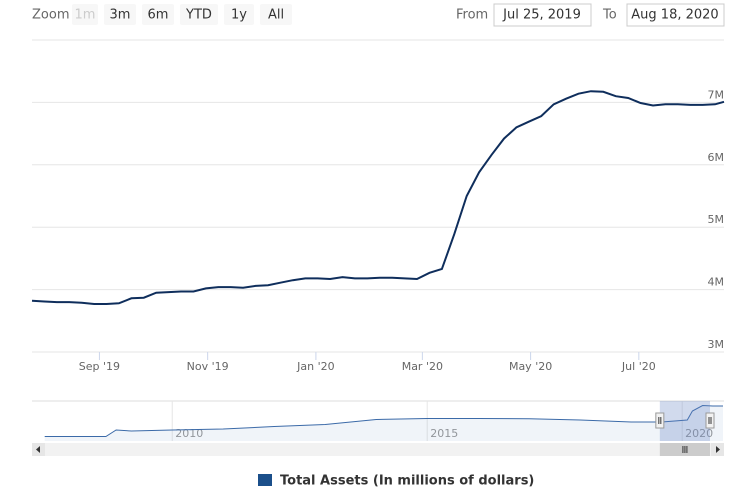  I want to click on from-input, so click(542, 15).